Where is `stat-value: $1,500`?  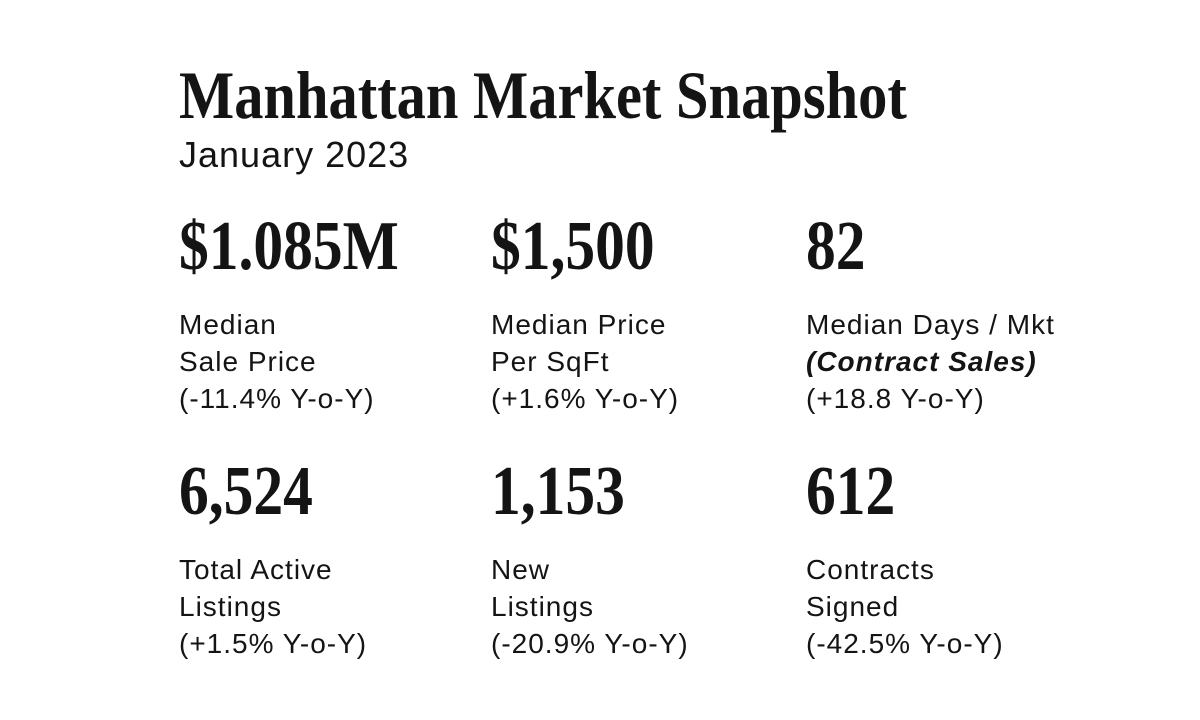 stat-value: $1,500 is located at coordinates (573, 246).